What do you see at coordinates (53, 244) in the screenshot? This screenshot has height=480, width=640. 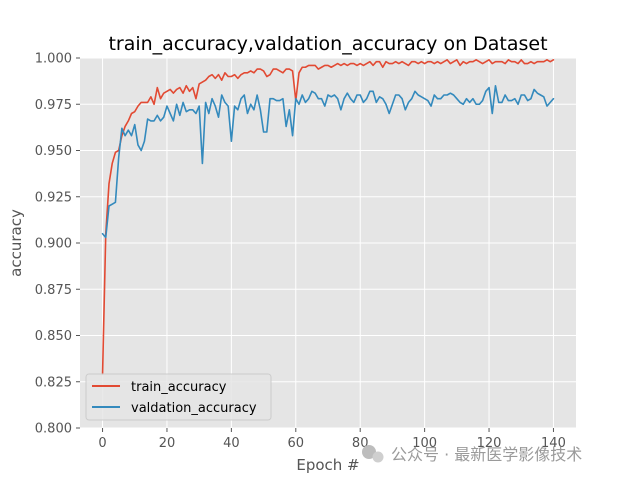 I see `y-tick-label: 0.900` at bounding box center [53, 244].